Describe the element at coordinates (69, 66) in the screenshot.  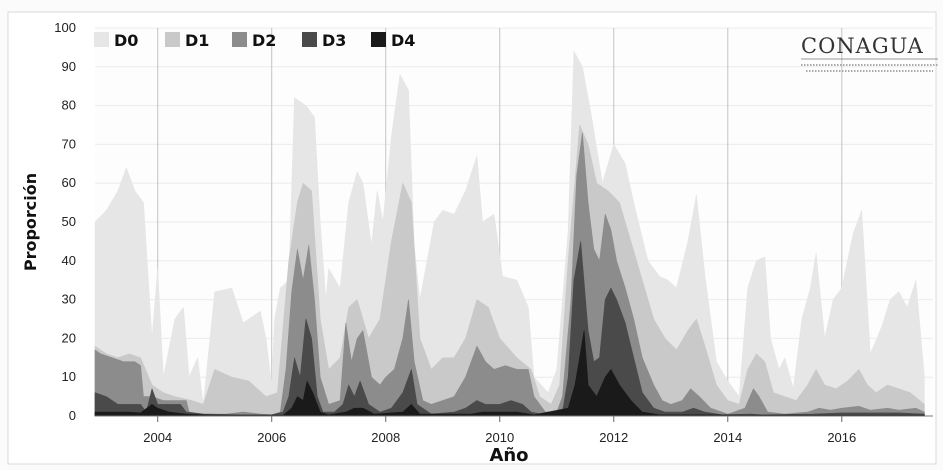
I see `y-tick-label: 90` at that location.